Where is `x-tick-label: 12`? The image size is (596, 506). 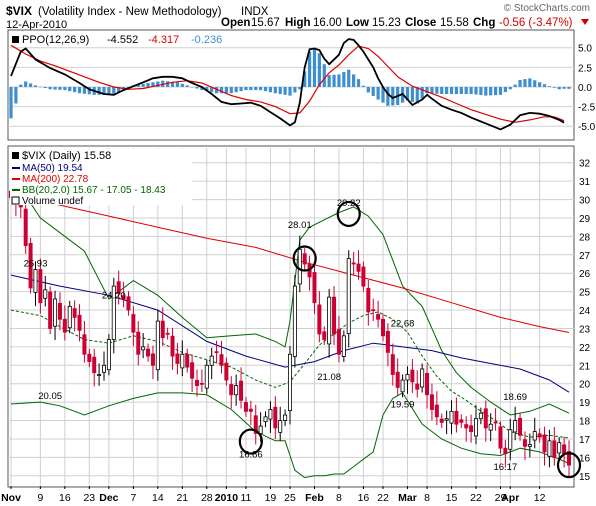 x-tick-label: 12 is located at coordinates (540, 498).